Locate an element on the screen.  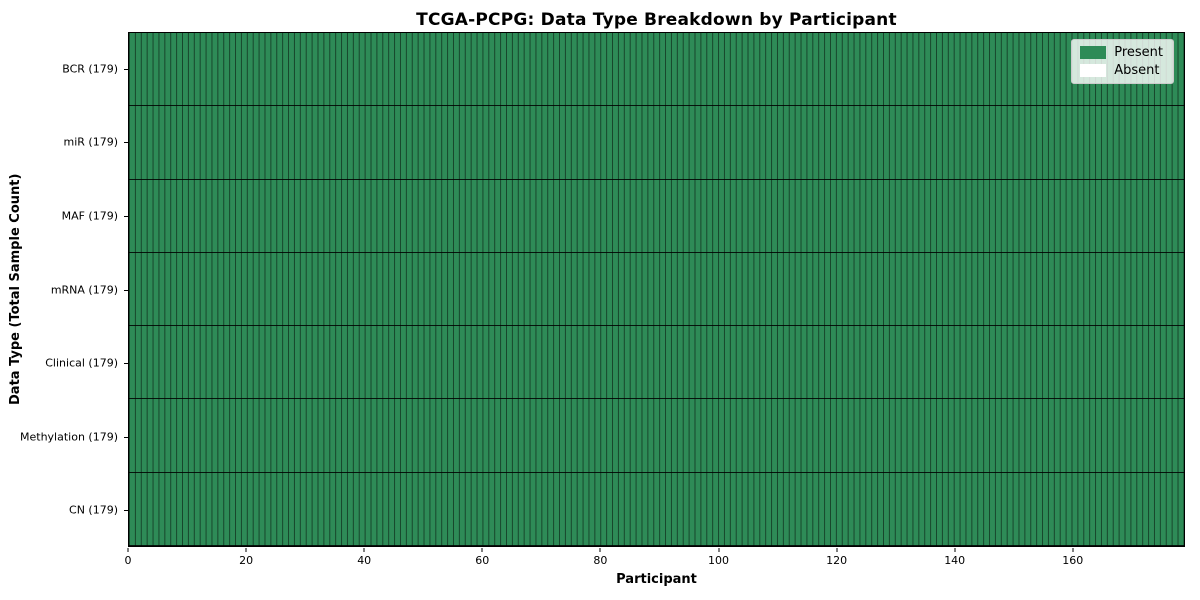
x-tick-label-60: 60 is located at coordinates (482, 560).